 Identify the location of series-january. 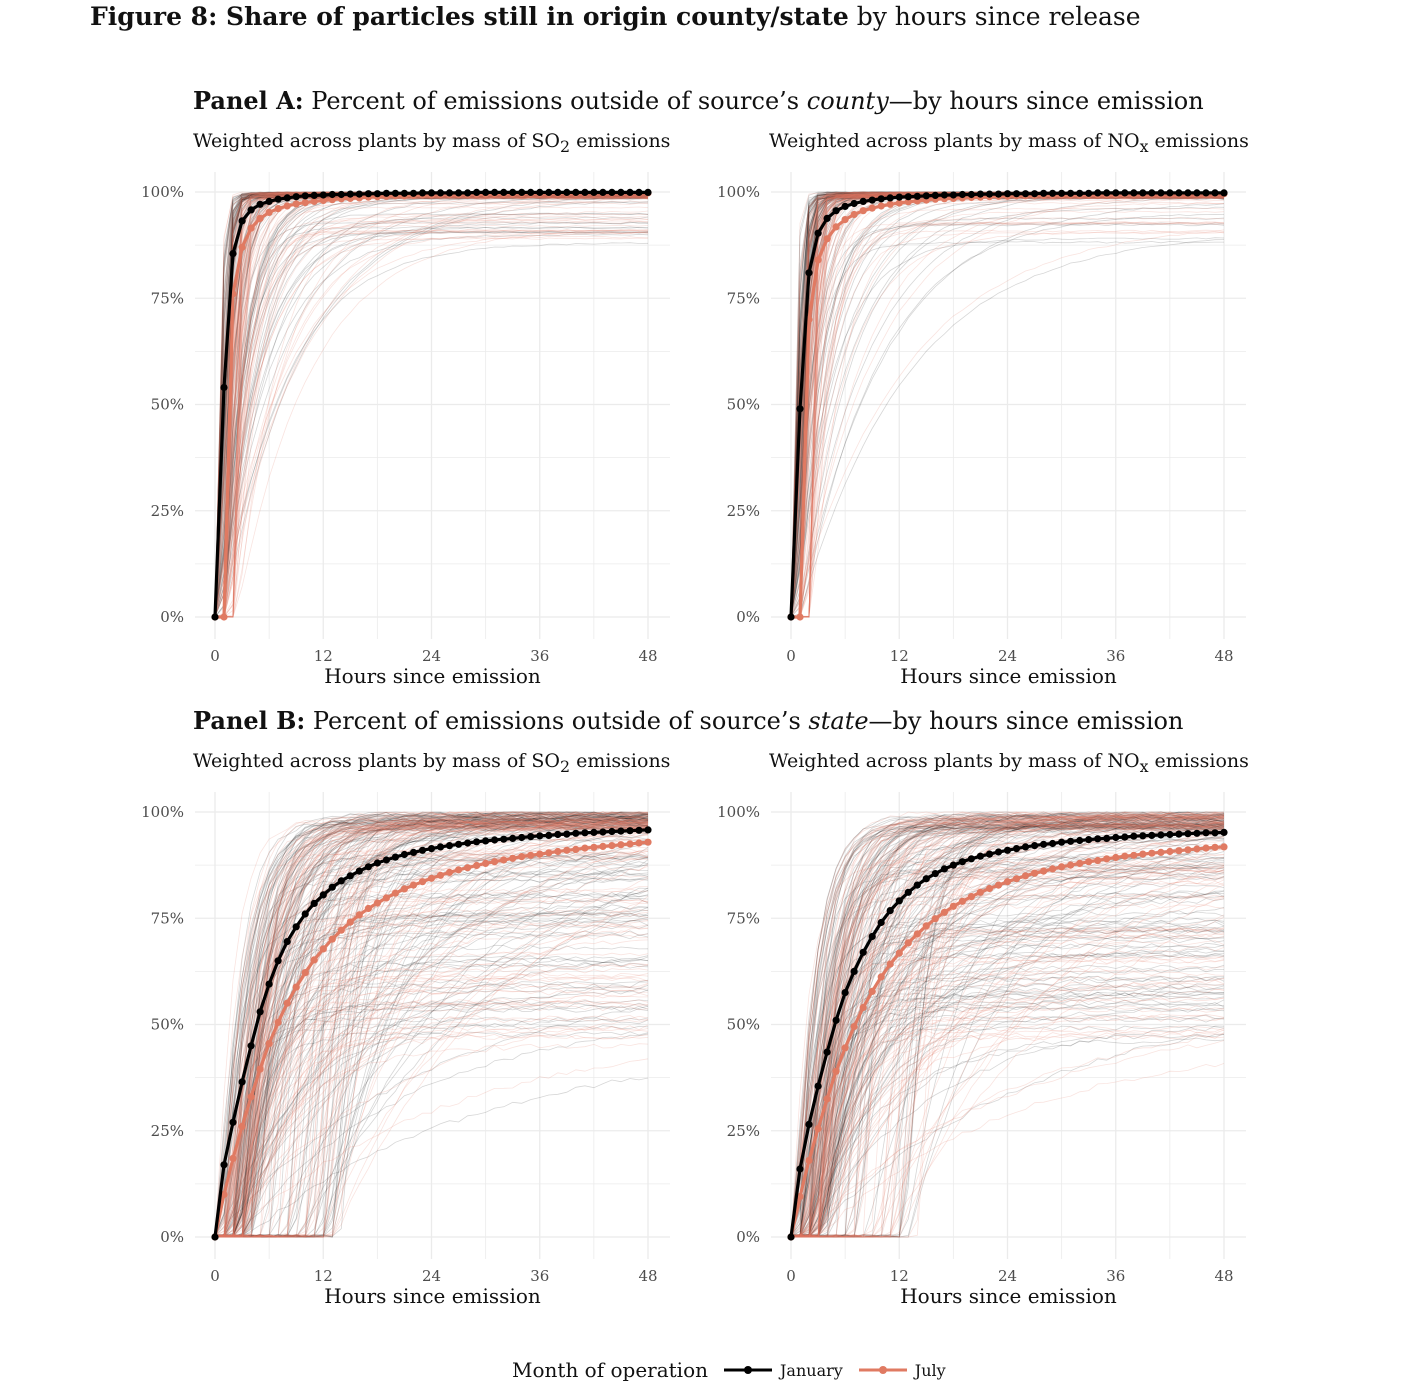
(431, 1033).